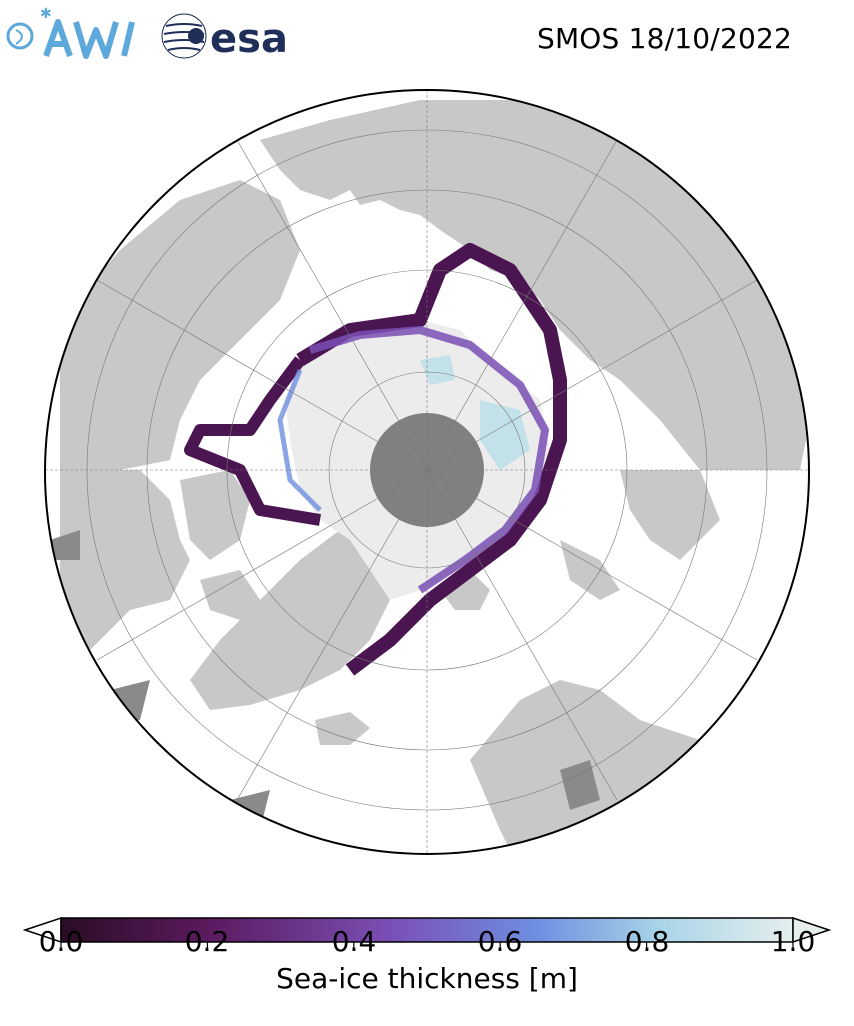 The width and height of the screenshot is (854, 1026). What do you see at coordinates (427, 946) in the screenshot?
I see `colorbar-ticks` at bounding box center [427, 946].